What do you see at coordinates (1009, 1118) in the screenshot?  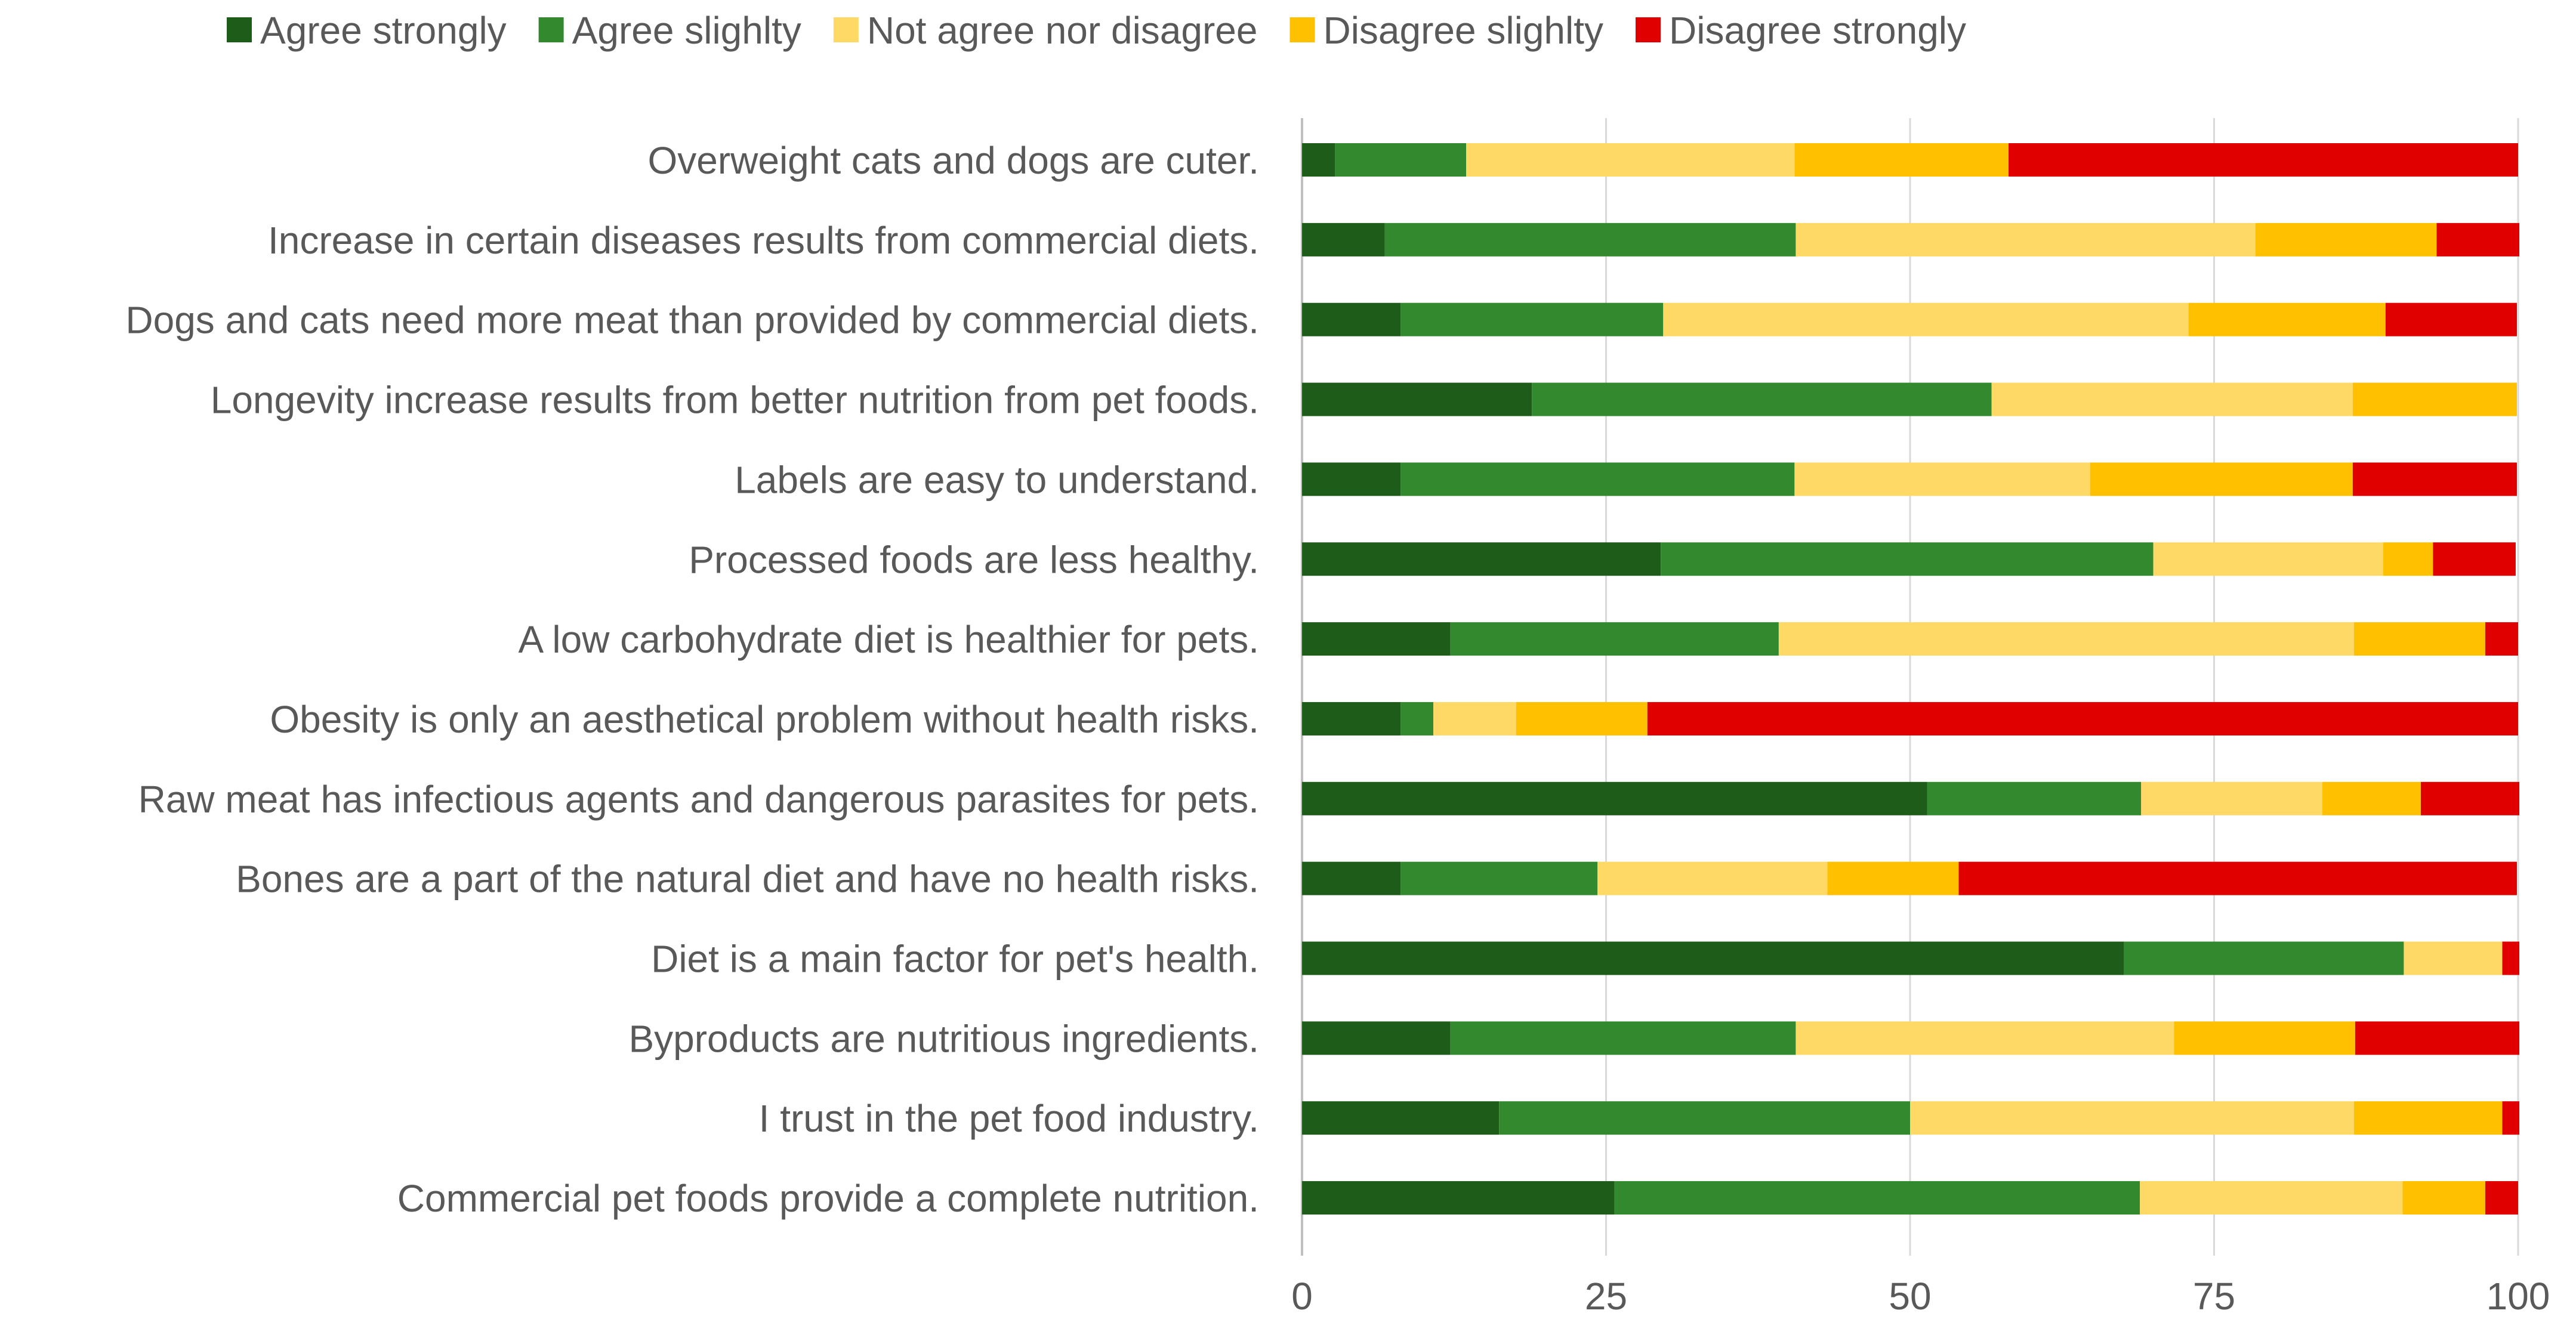 I see `category-label: I trust in the pet food industry.` at bounding box center [1009, 1118].